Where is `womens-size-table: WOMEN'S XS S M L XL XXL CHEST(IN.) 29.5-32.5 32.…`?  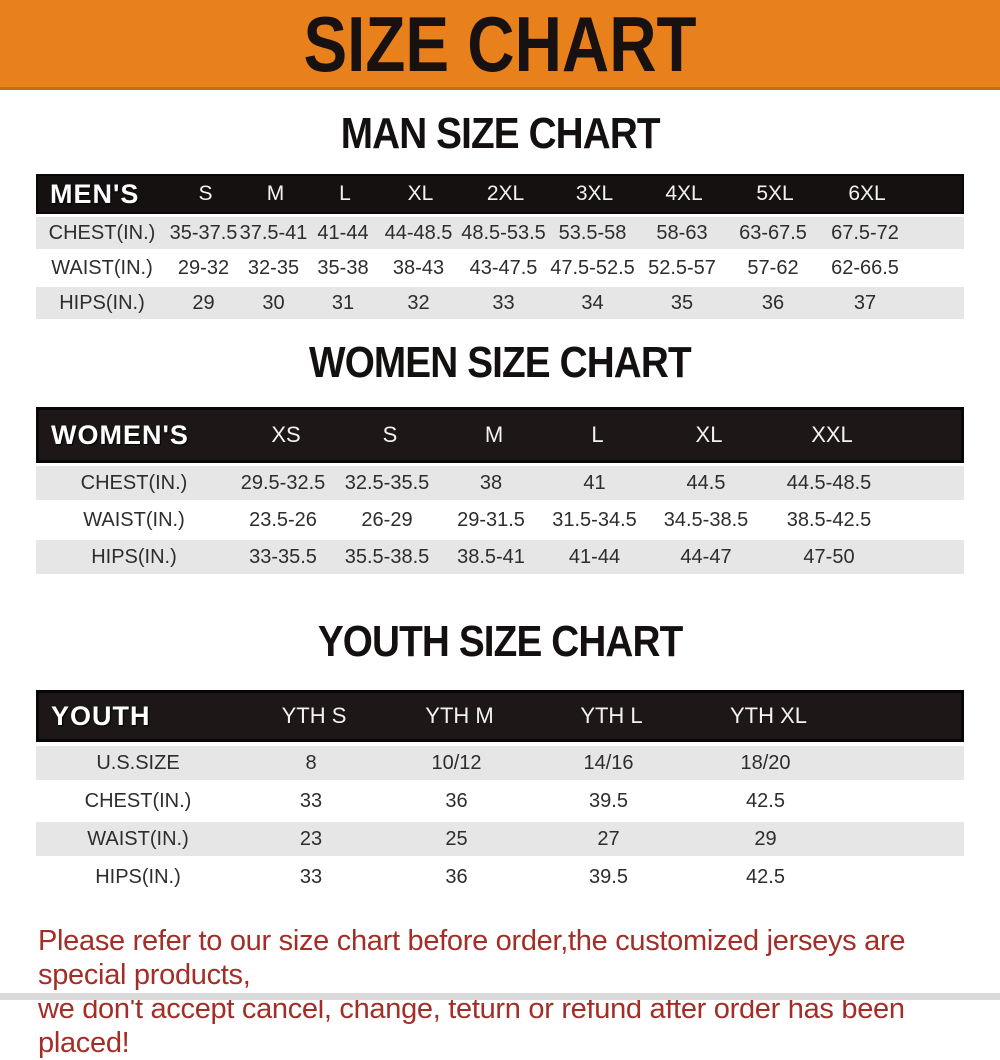
womens-size-table: WOMEN'S XS S M L XL XXL CHEST(IN.) 29.5-32.5 32.… is located at coordinates (500, 490).